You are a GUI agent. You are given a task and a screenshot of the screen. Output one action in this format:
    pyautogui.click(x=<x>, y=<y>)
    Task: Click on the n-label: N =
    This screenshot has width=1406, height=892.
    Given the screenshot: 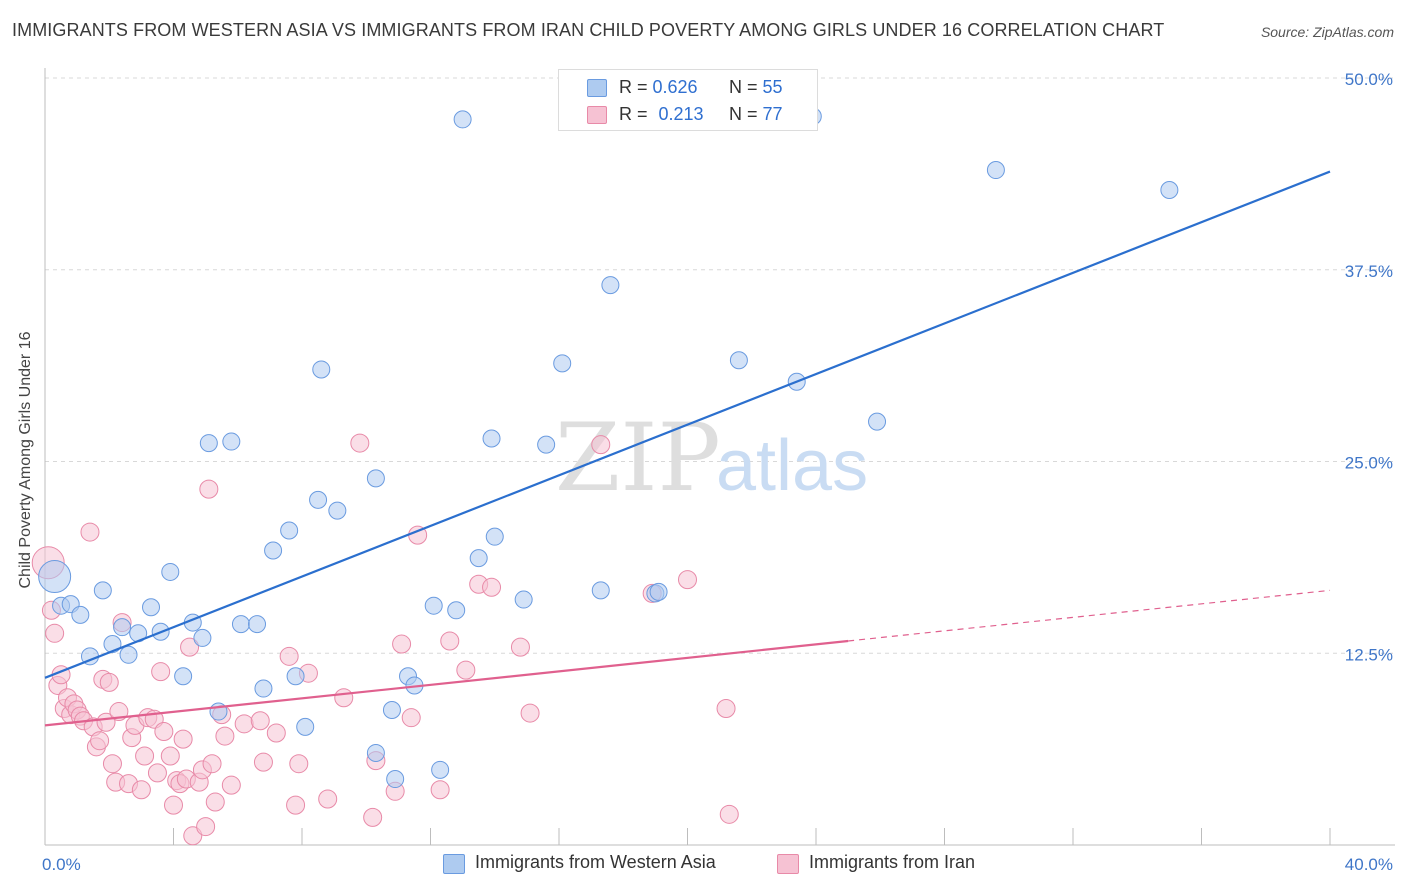 What is the action you would take?
    pyautogui.click(x=746, y=87)
    